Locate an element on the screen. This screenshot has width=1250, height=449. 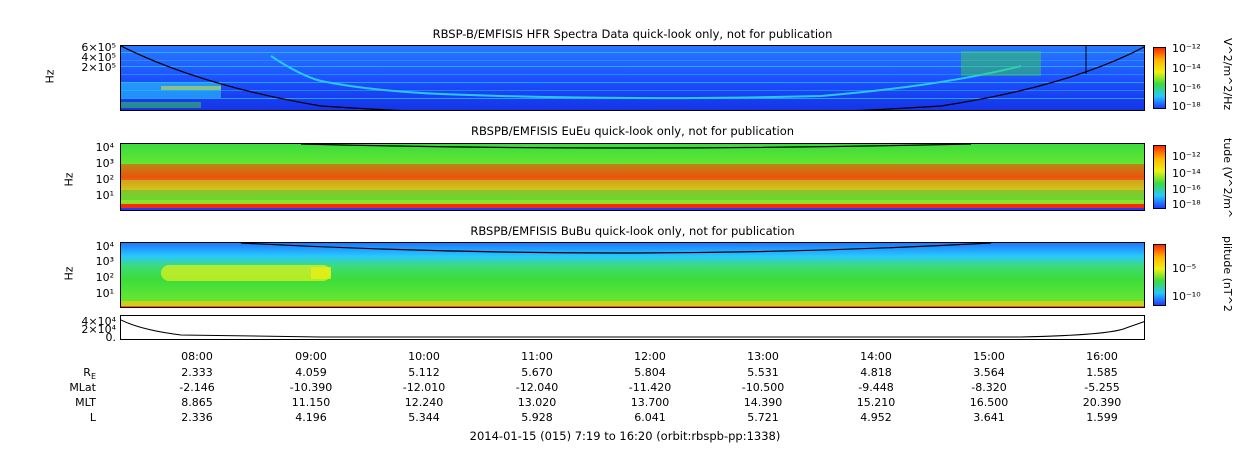
panel3-ytick-2: 10² is located at coordinates (104, 277).